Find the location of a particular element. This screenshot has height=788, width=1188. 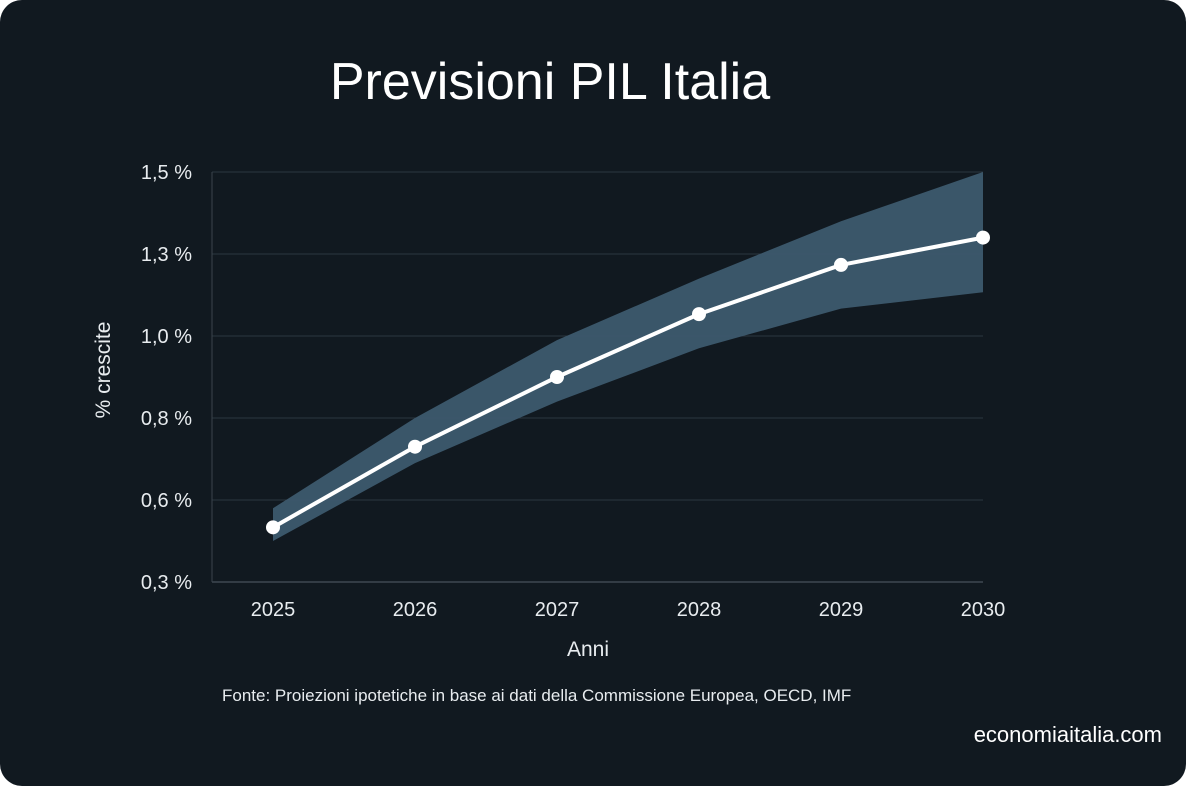

y-axis-label: % crescite is located at coordinates (103, 370).